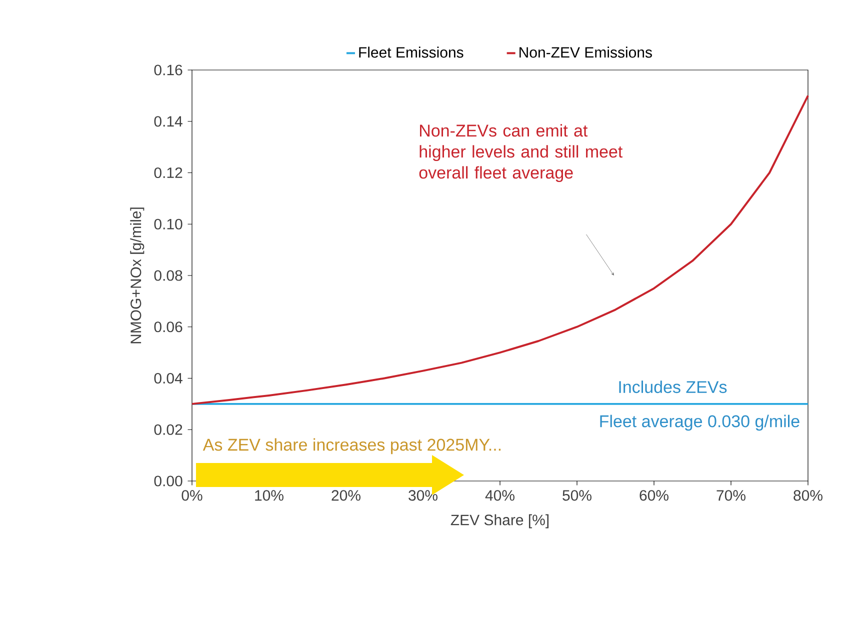  Describe the element at coordinates (168, 378) in the screenshot. I see `y-tick-label: 0.04` at that location.